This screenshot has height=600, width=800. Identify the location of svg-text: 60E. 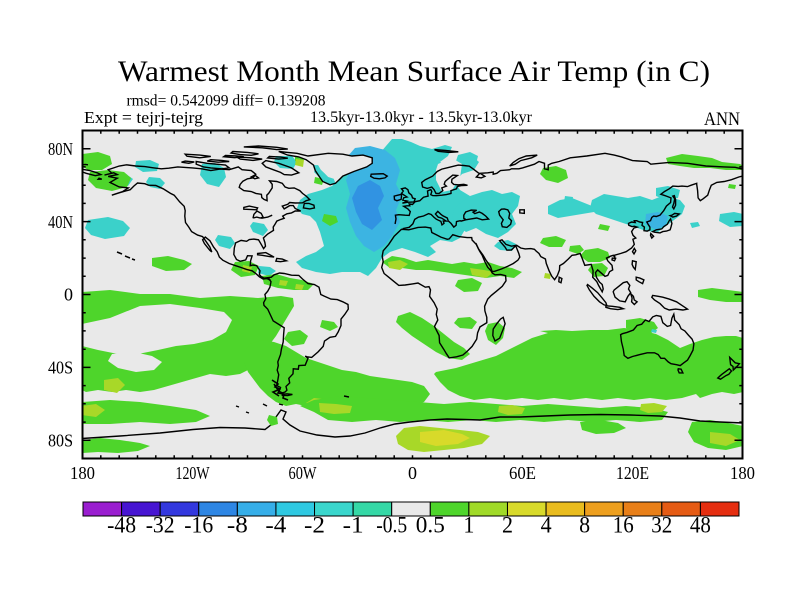
(522, 473).